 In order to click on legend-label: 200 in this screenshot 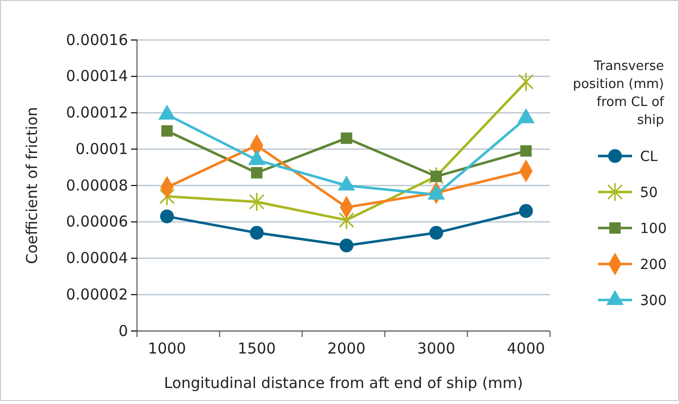, I will do `click(653, 265)`.